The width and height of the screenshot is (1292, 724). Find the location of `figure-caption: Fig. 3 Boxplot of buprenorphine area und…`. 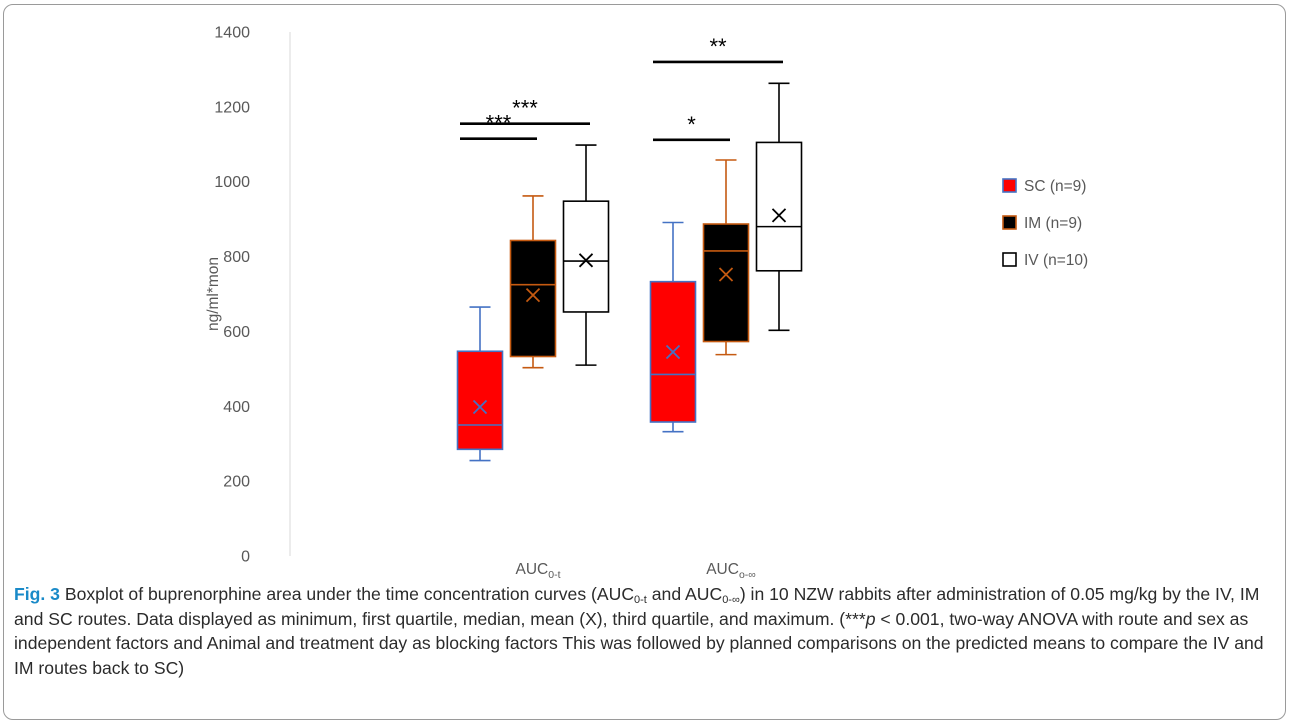

figure-caption: Fig. 3 Boxplot of buprenorphine area und… is located at coordinates (645, 631).